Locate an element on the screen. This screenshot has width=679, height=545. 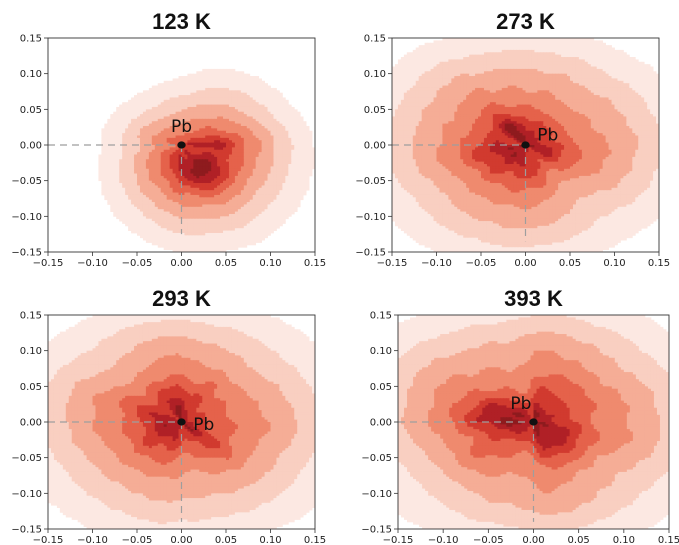
panel-title: 293 K is located at coordinates (181, 298).